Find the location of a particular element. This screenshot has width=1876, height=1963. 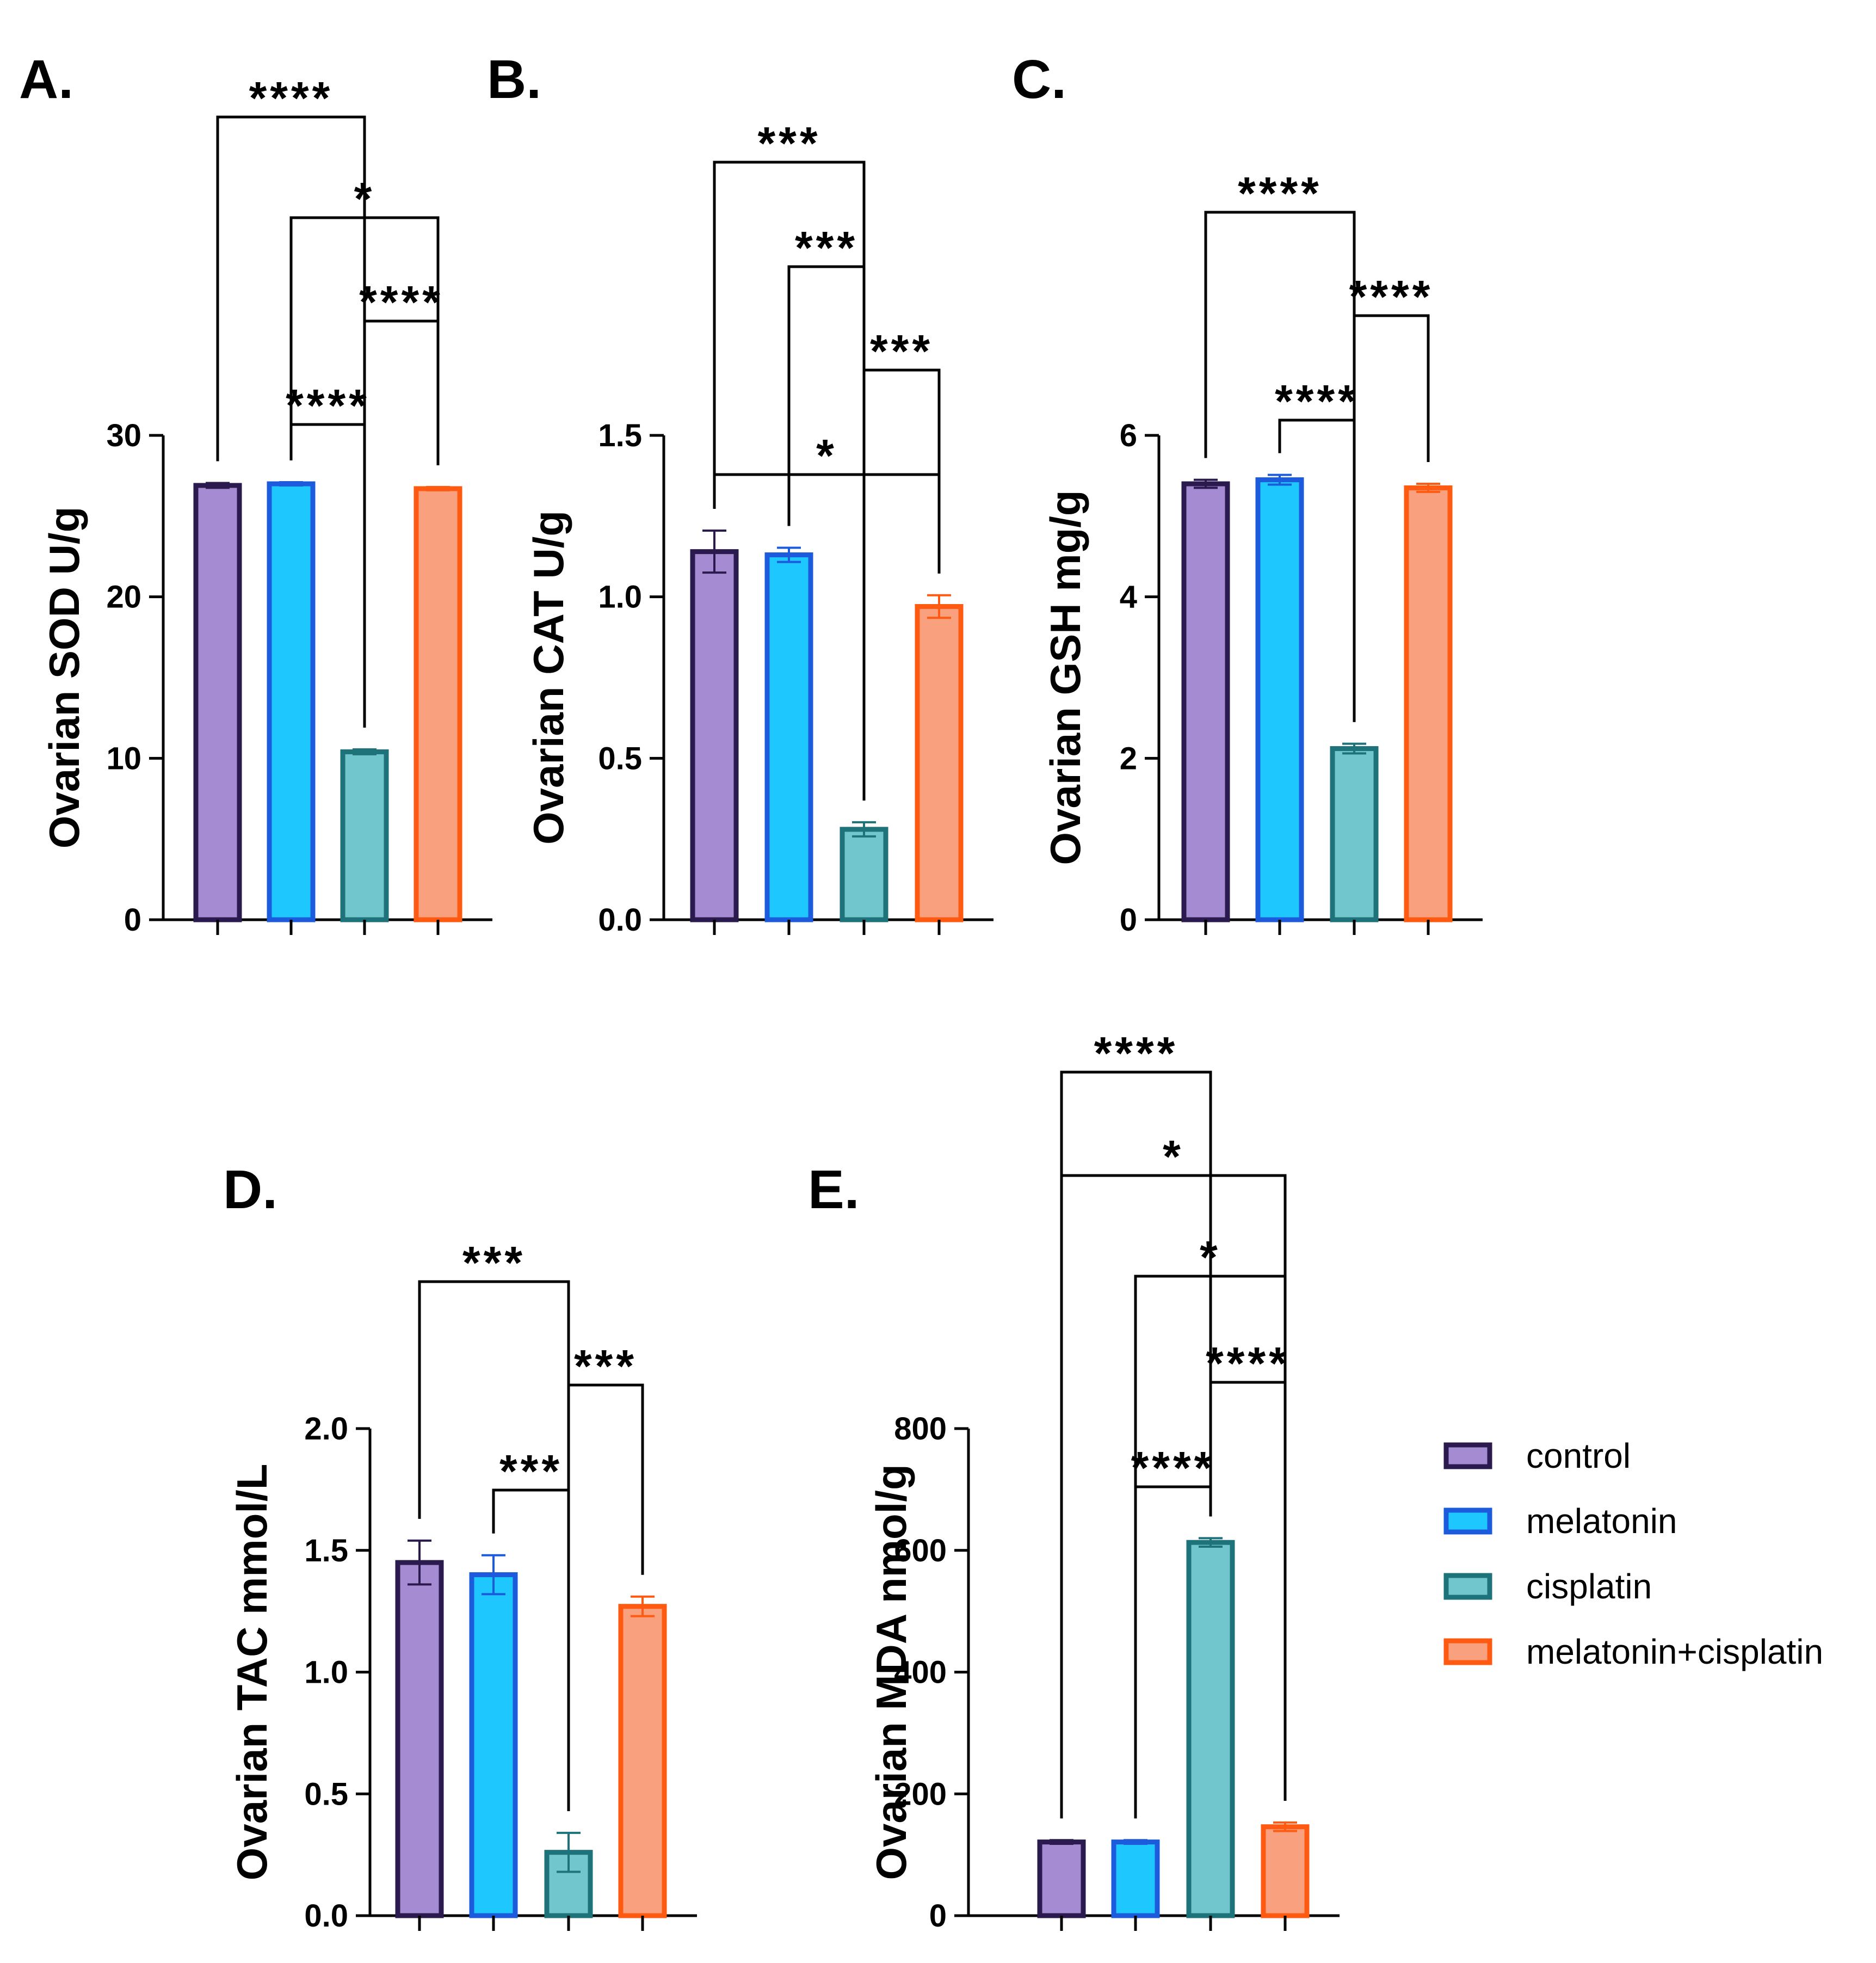

y-tick-label: 6 is located at coordinates (1128, 435).